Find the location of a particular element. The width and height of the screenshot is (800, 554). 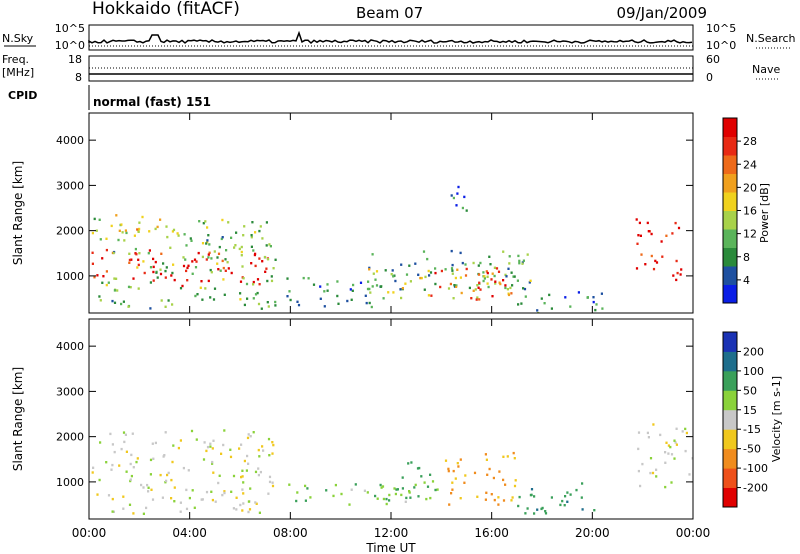

y-tick-label: 3000 is located at coordinates (70, 185).